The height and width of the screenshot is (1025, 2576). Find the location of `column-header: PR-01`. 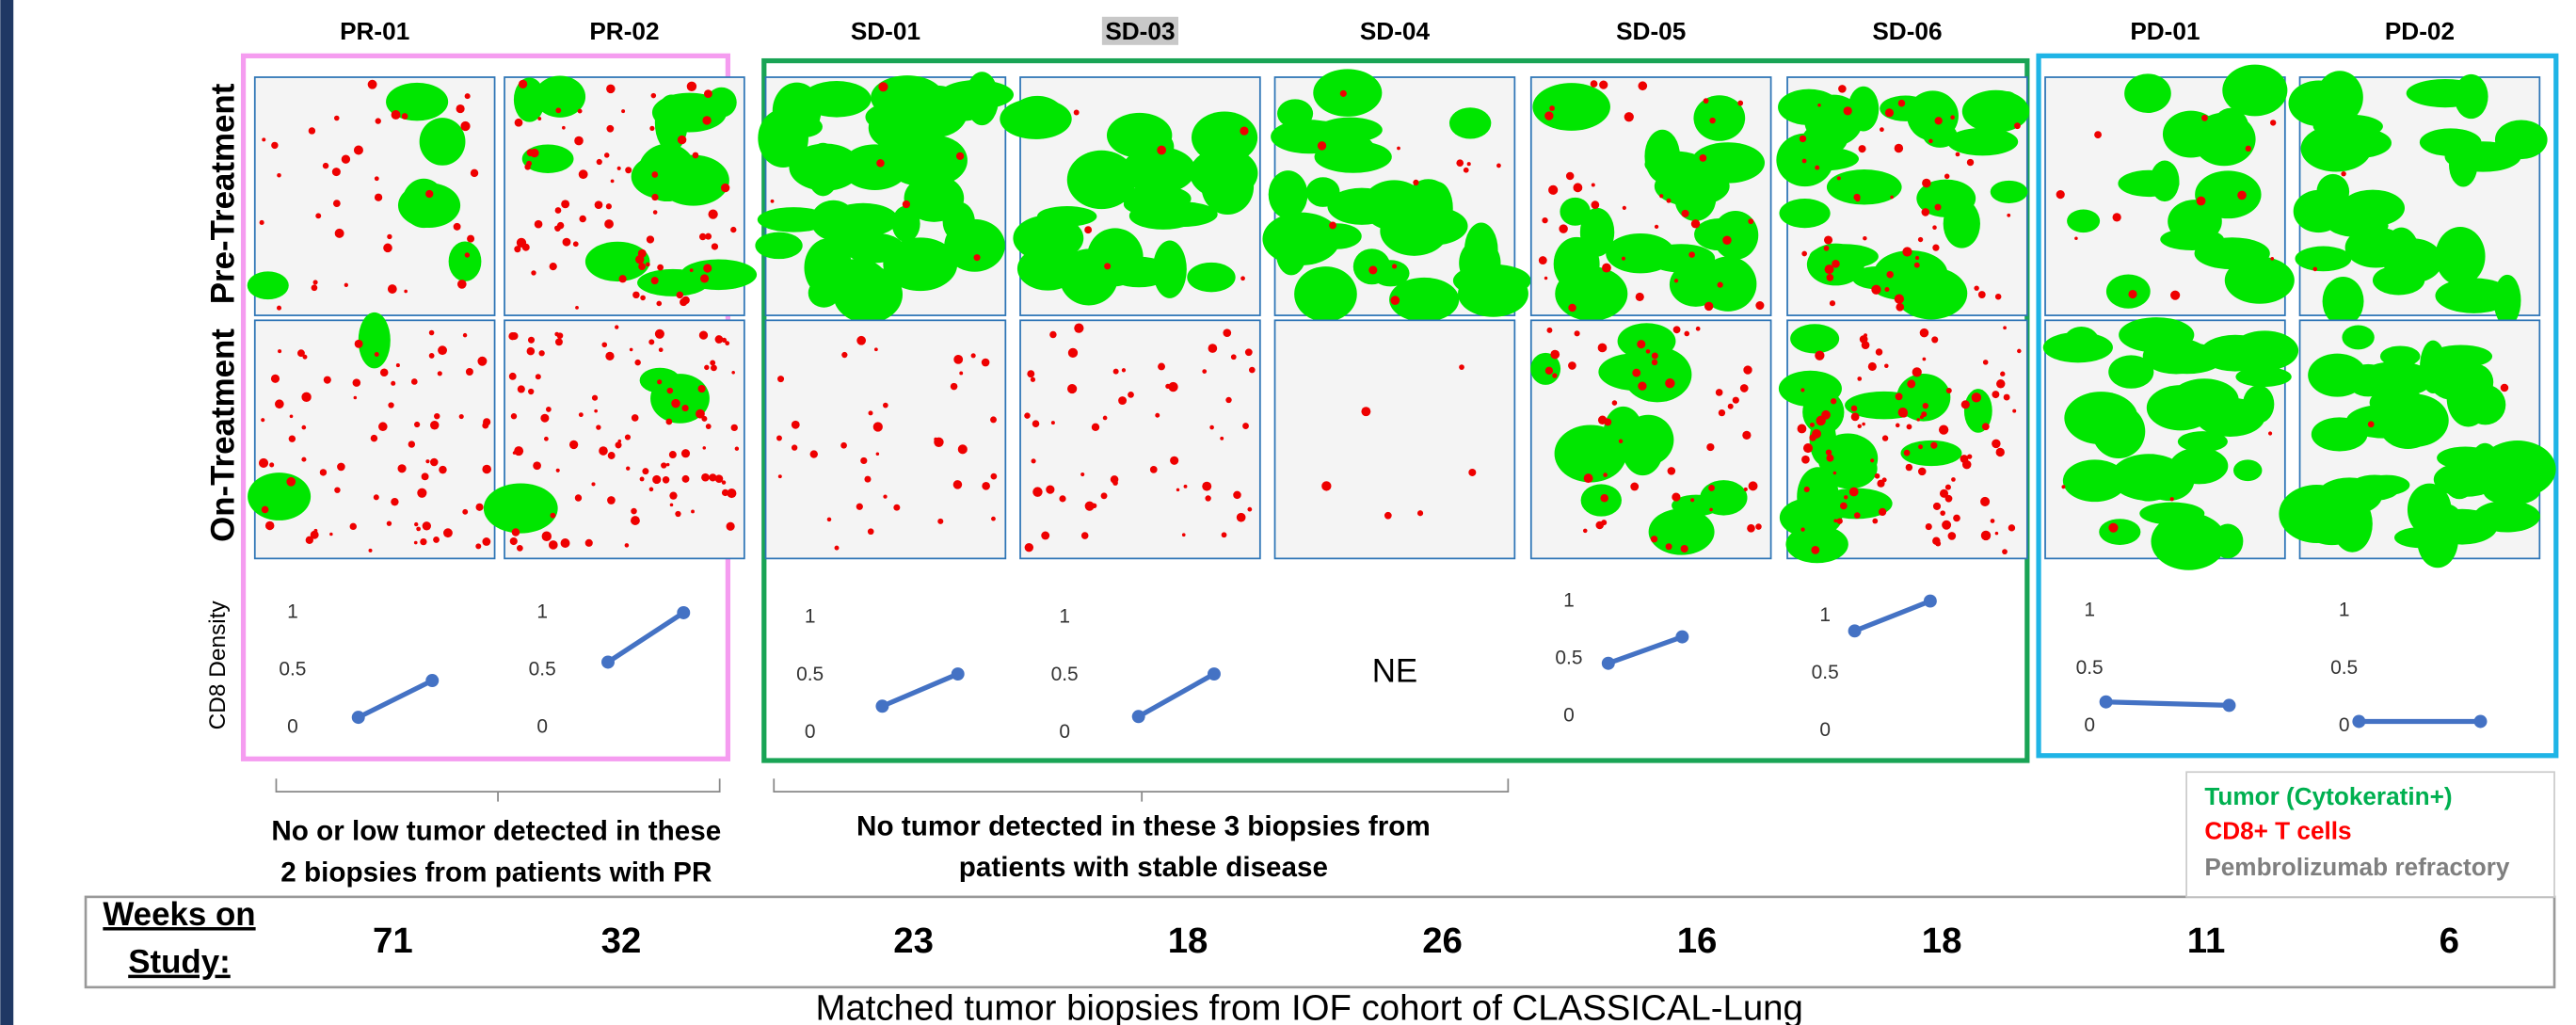

column-header: PR-01 is located at coordinates (374, 31).